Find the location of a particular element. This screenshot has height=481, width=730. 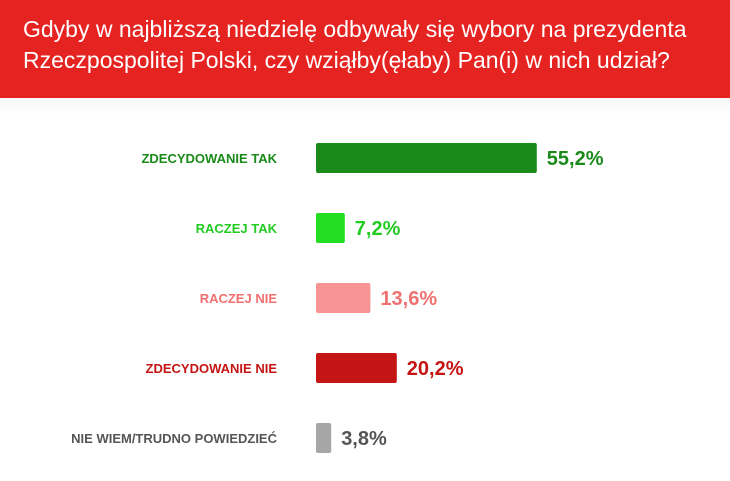

value-label: 13,6% is located at coordinates (408, 299).